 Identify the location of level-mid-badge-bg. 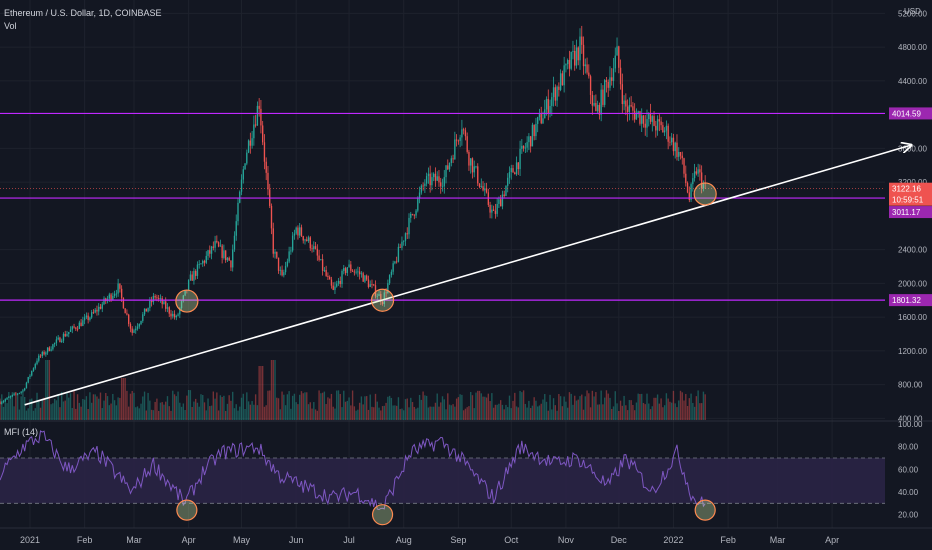
(910, 212).